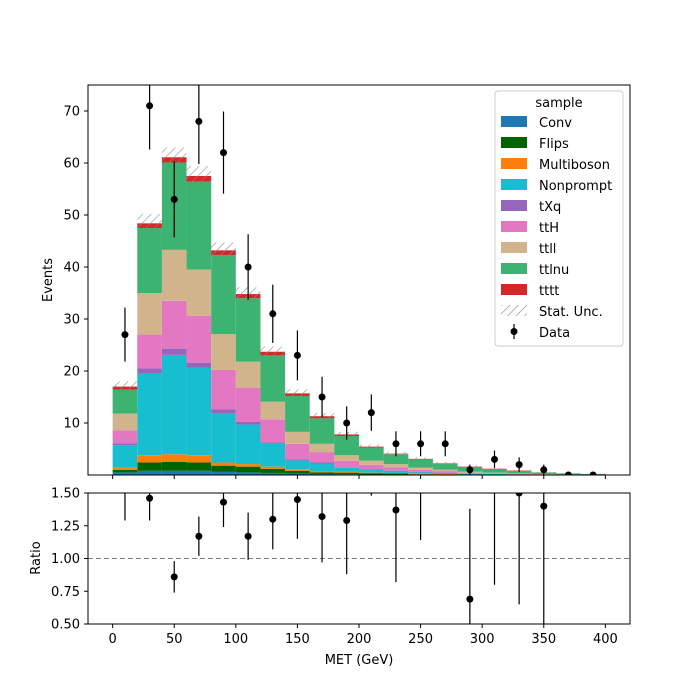  I want to click on legend-label-nonprompt: Nonprompt, so click(575, 186).